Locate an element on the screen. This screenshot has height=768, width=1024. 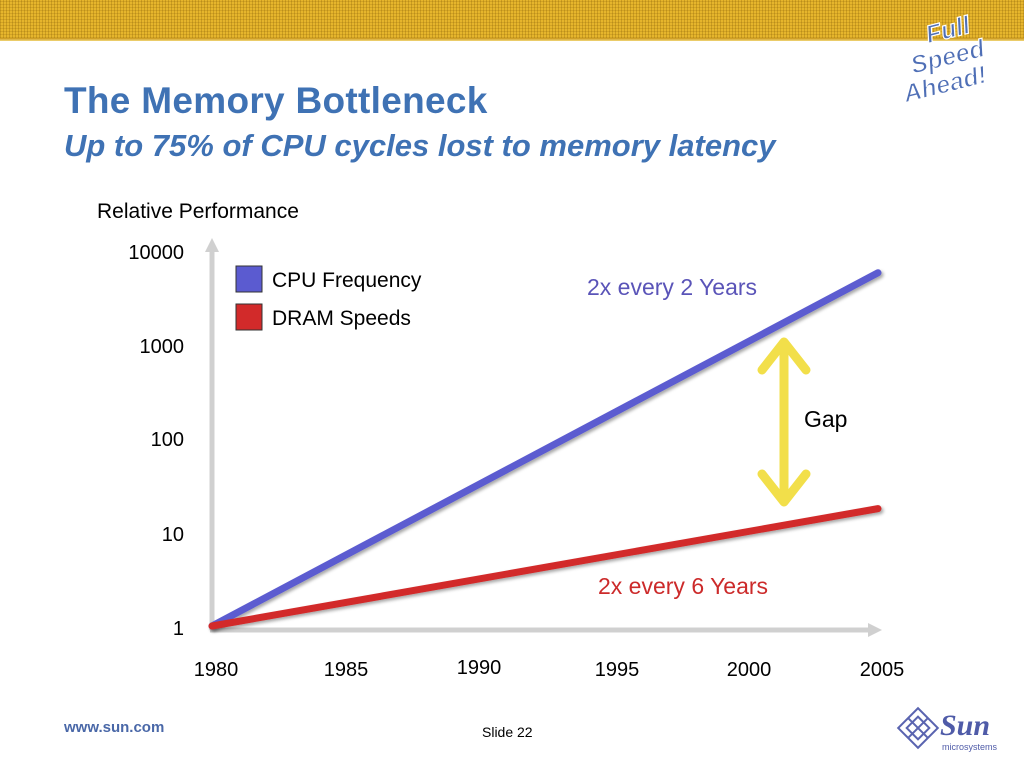
legend-swatch-dram is located at coordinates (249, 317).